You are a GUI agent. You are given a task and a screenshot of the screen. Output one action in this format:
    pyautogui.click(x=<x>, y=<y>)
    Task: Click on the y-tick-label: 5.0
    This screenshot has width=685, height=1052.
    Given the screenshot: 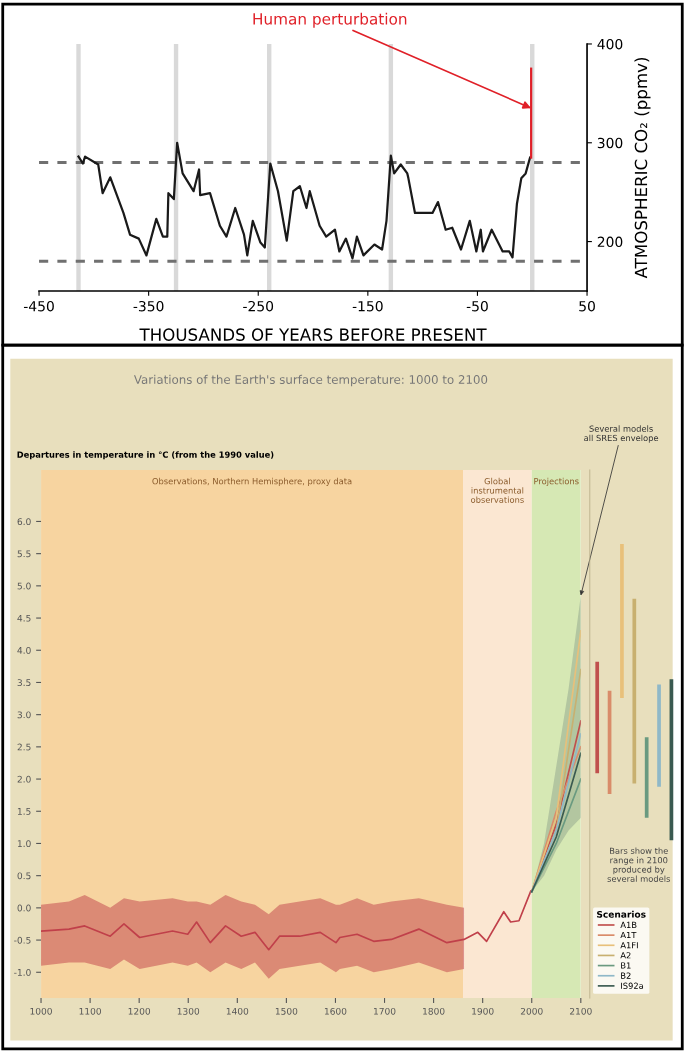 What is the action you would take?
    pyautogui.click(x=24, y=586)
    